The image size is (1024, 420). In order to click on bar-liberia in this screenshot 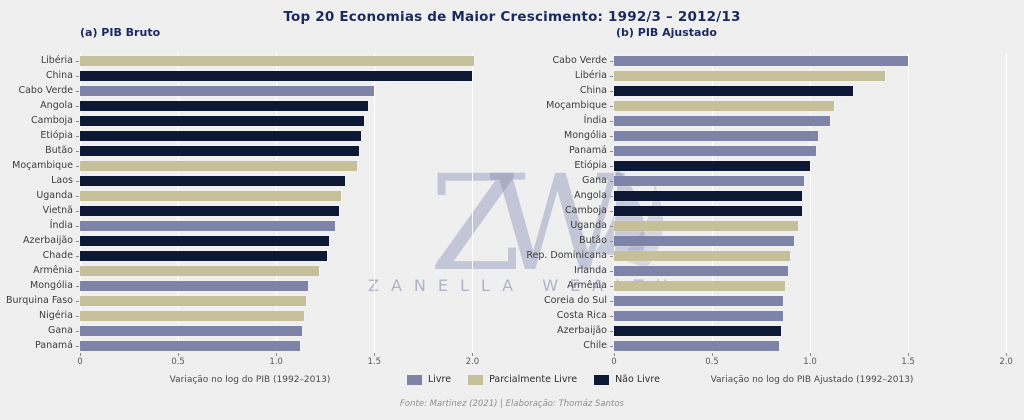, I will do `click(277, 60)`.